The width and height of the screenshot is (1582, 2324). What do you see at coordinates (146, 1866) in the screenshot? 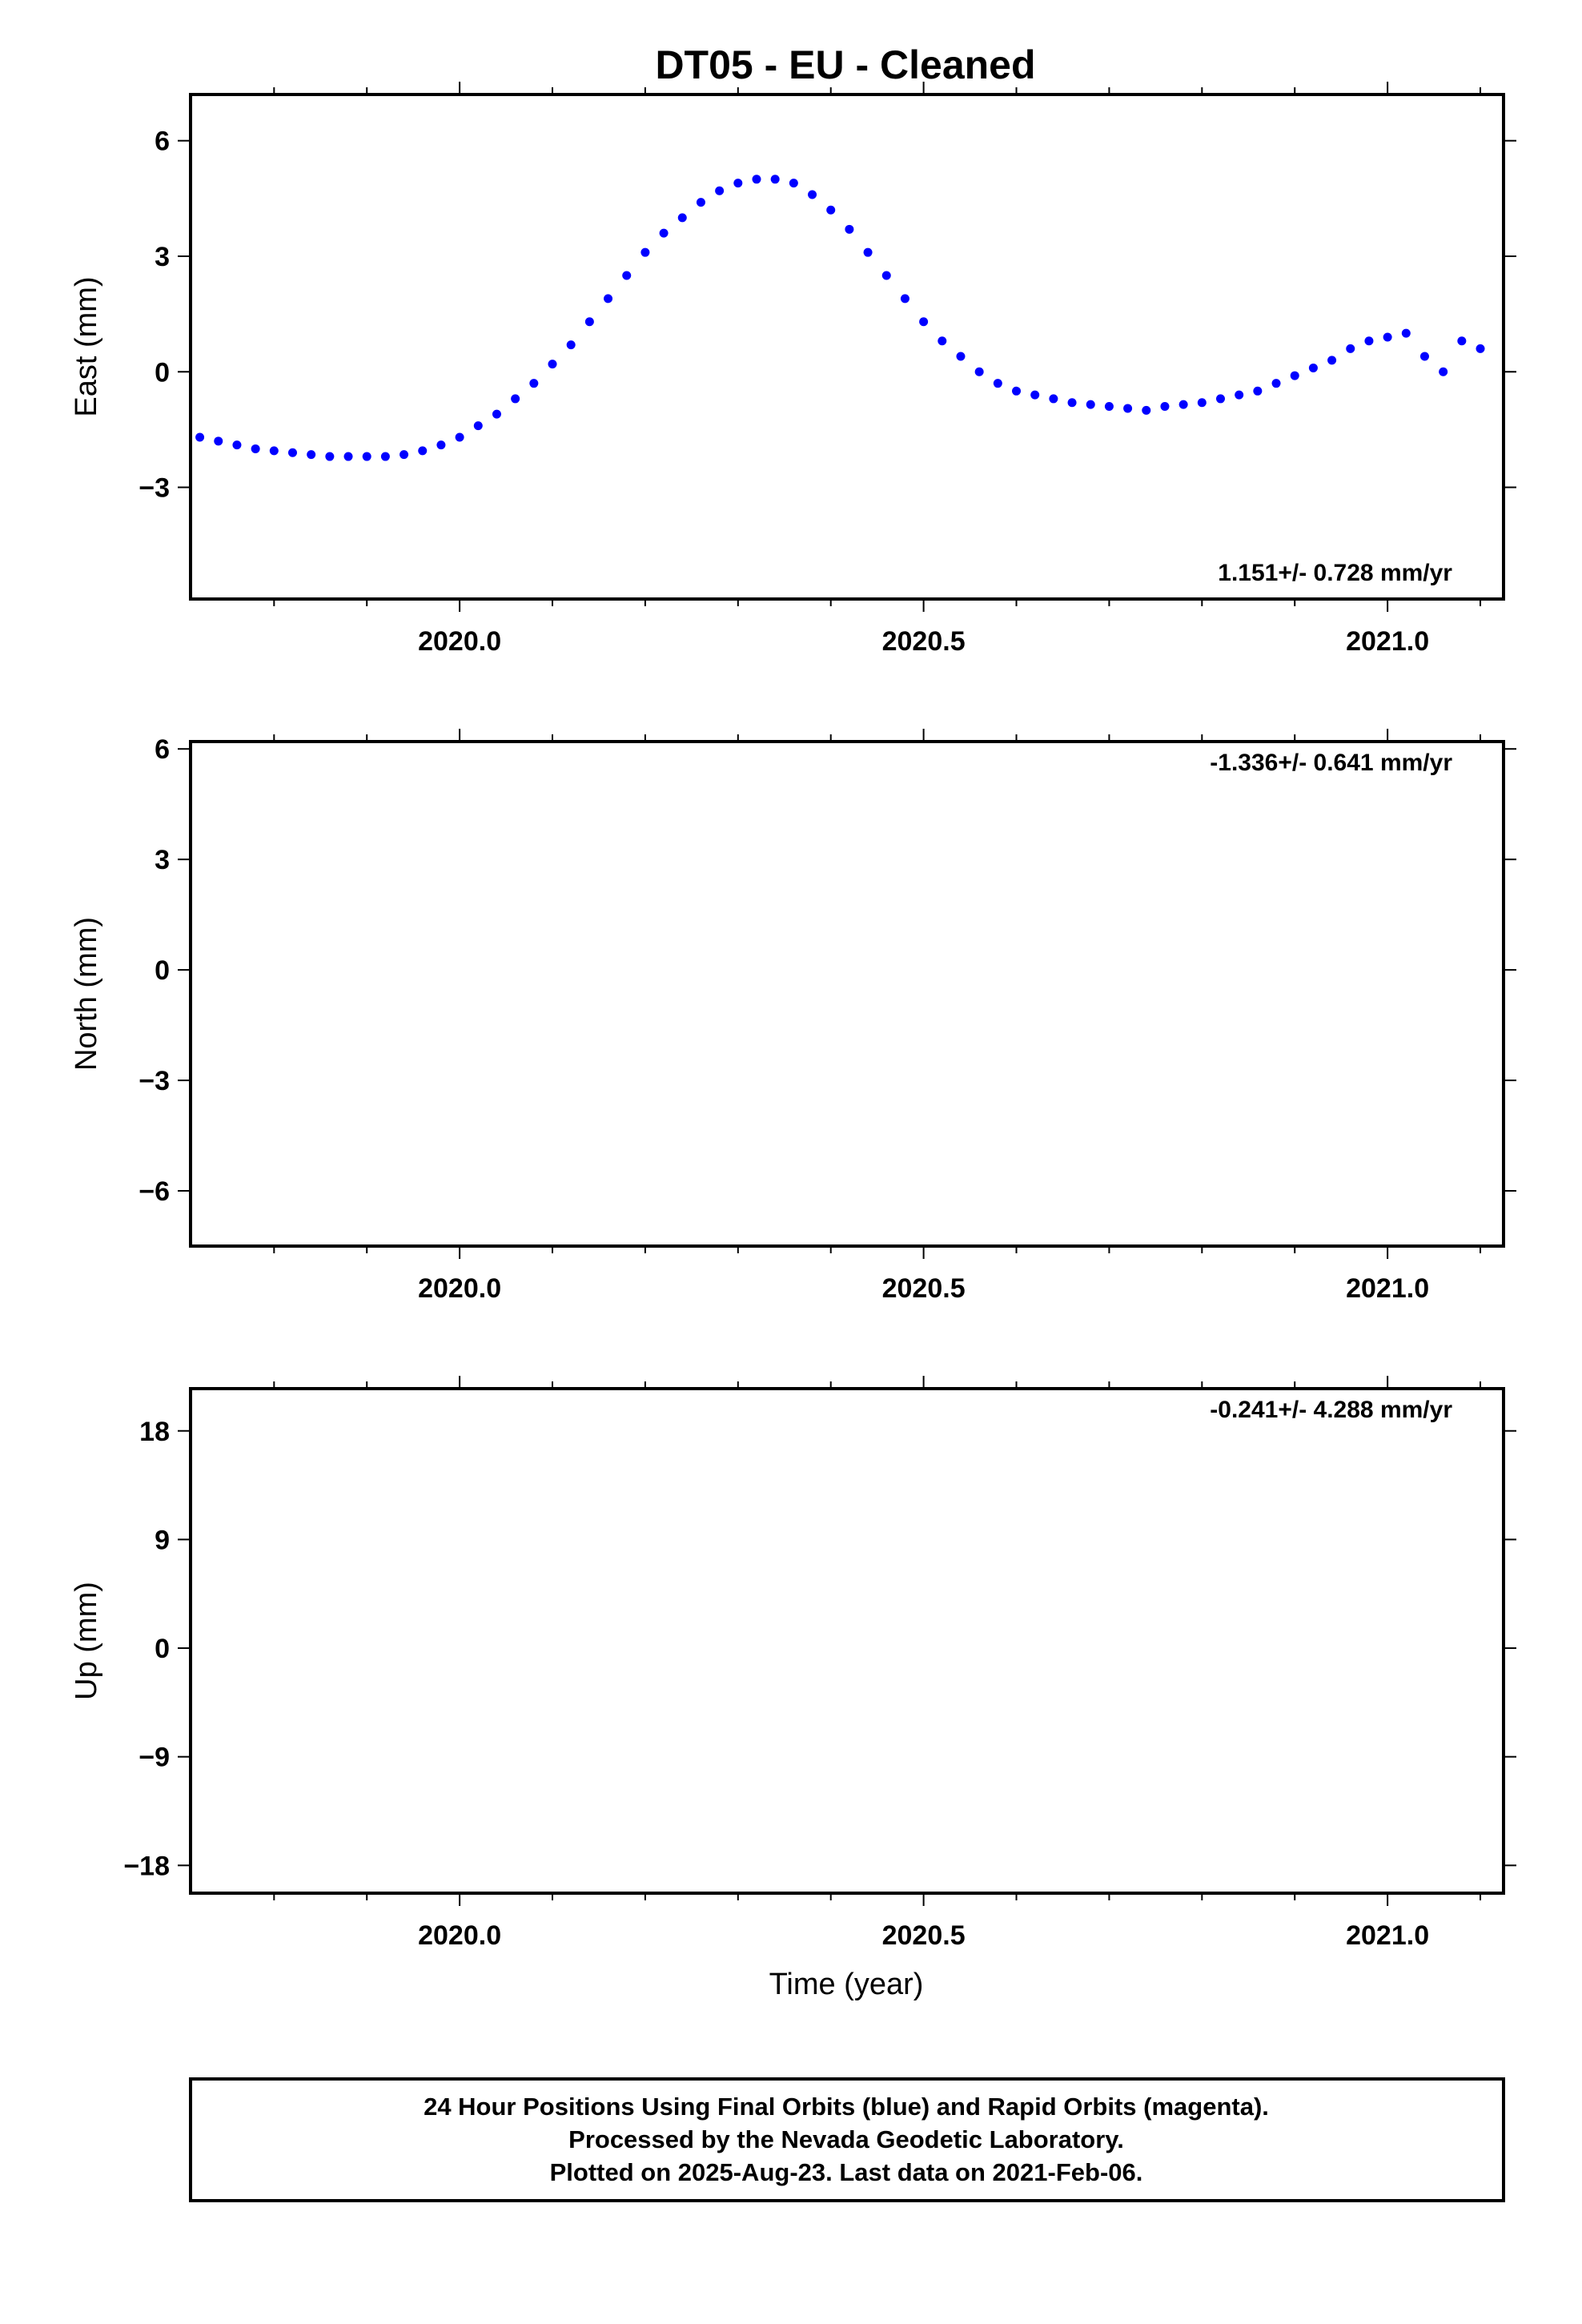
I see `y-tick-label: −18` at bounding box center [146, 1866].